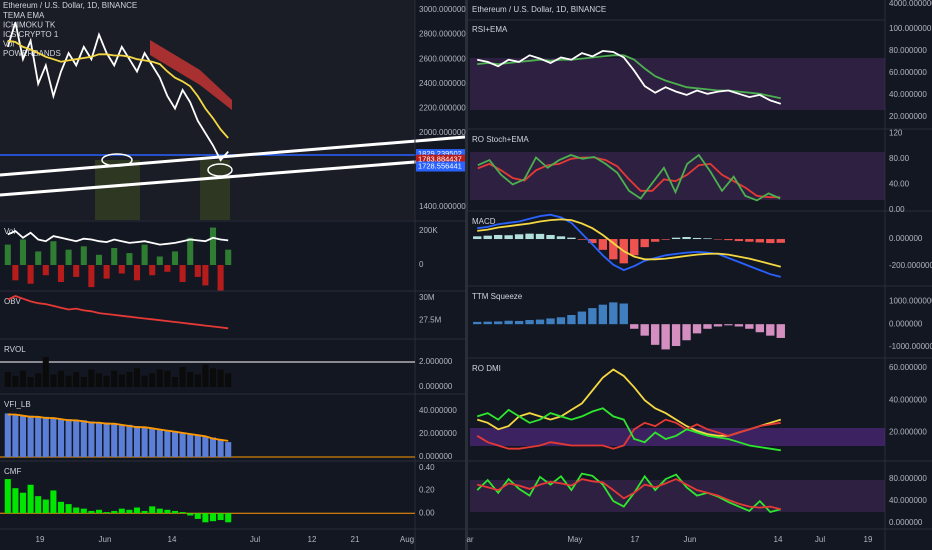 The width and height of the screenshot is (932, 550). What do you see at coordinates (908, 72) in the screenshot?
I see `y-tick-label: 60.000000` at bounding box center [908, 72].